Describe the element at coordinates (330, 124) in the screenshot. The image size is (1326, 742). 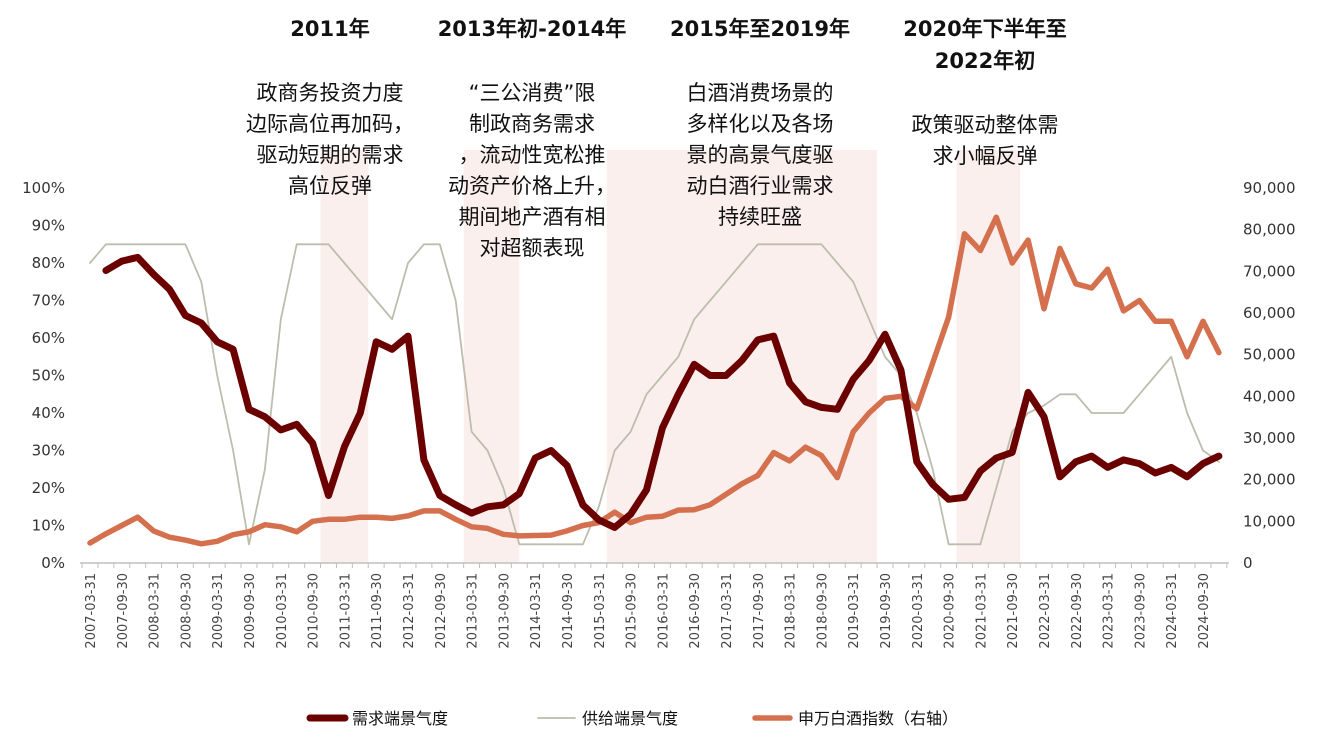
I see `annotation-text: 边际高位再加码，` at that location.